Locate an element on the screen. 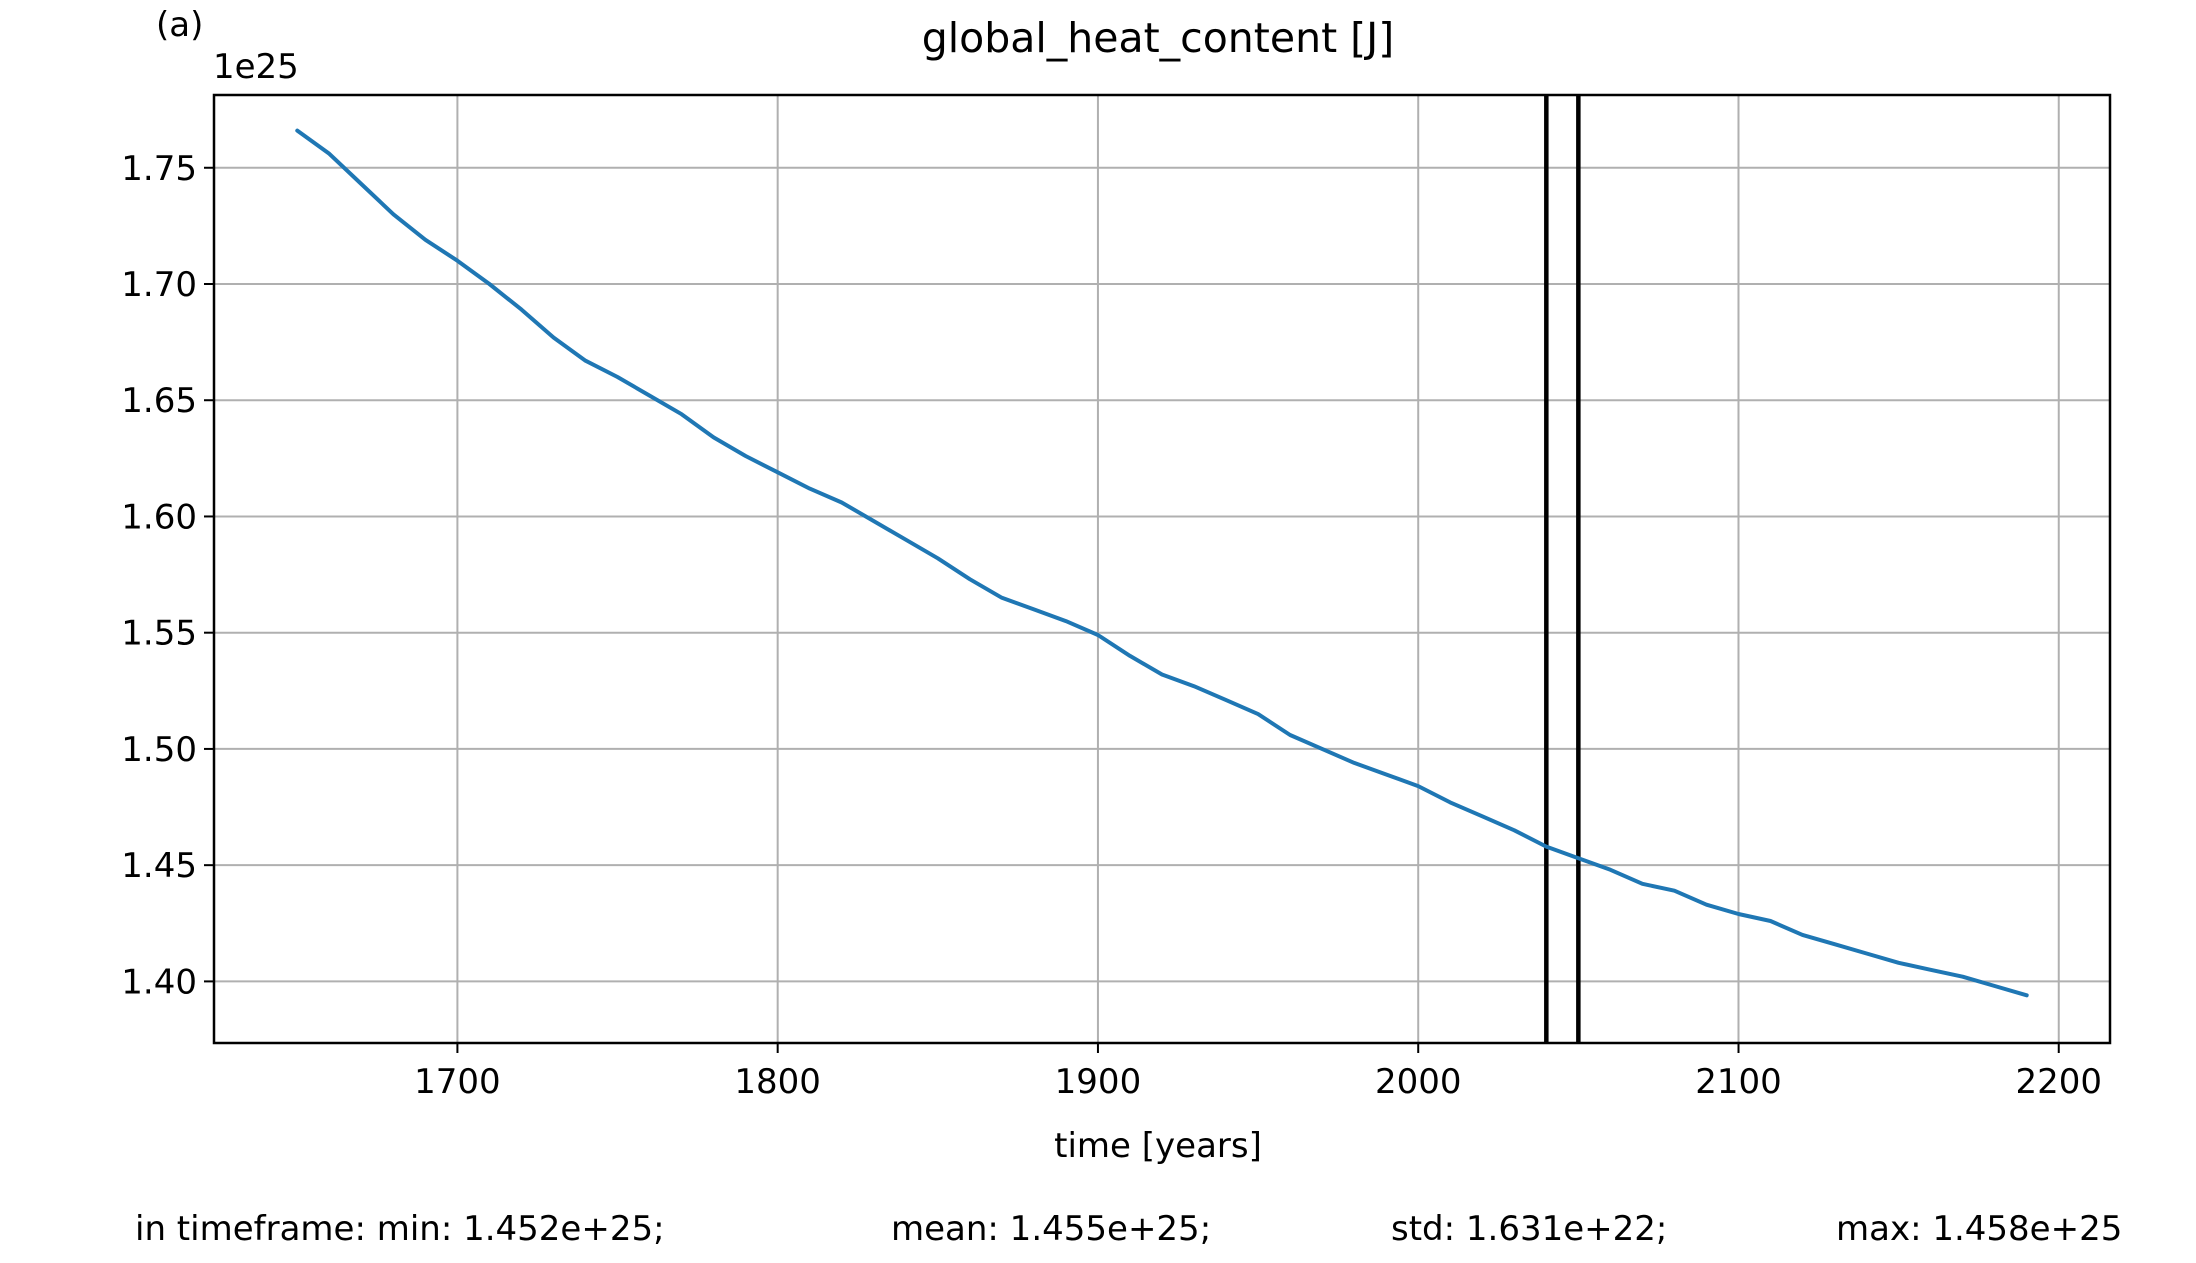  y-tick-label: 1.40 is located at coordinates (159, 982).